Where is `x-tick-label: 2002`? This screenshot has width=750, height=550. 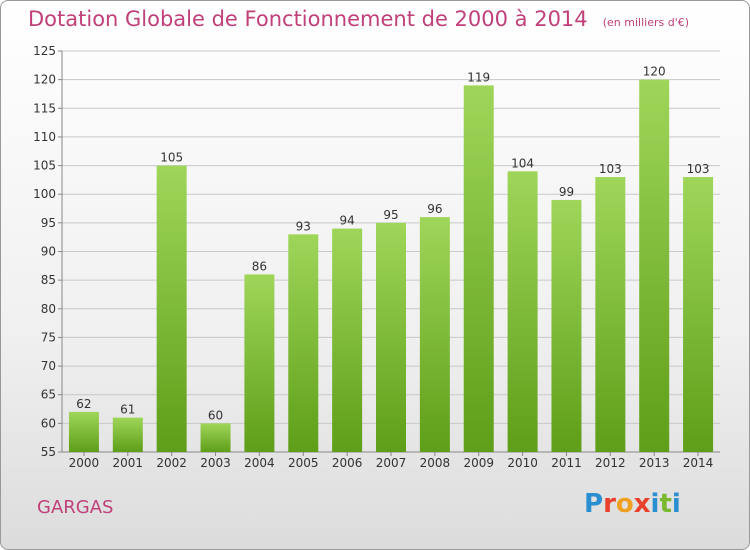
x-tick-label: 2002 is located at coordinates (171, 463).